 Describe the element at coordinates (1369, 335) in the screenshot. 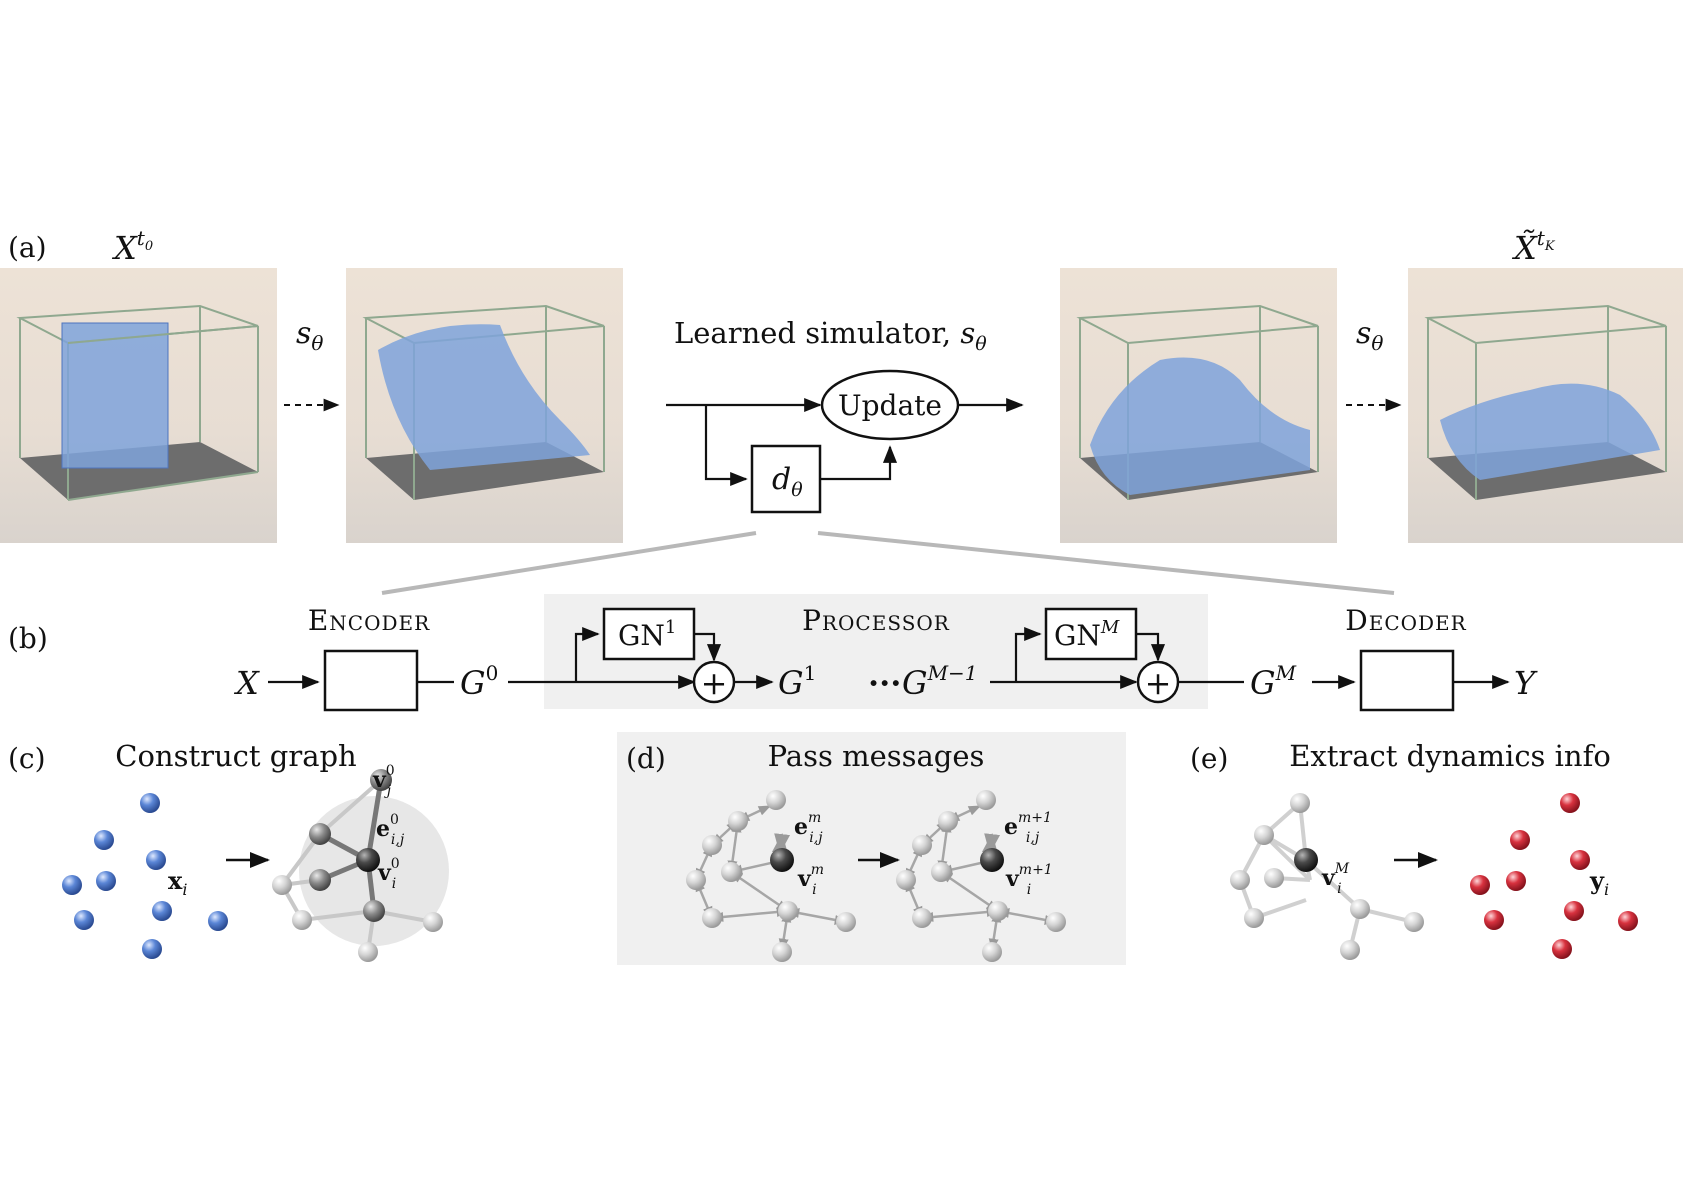

I see `step-label-right: sθ` at that location.